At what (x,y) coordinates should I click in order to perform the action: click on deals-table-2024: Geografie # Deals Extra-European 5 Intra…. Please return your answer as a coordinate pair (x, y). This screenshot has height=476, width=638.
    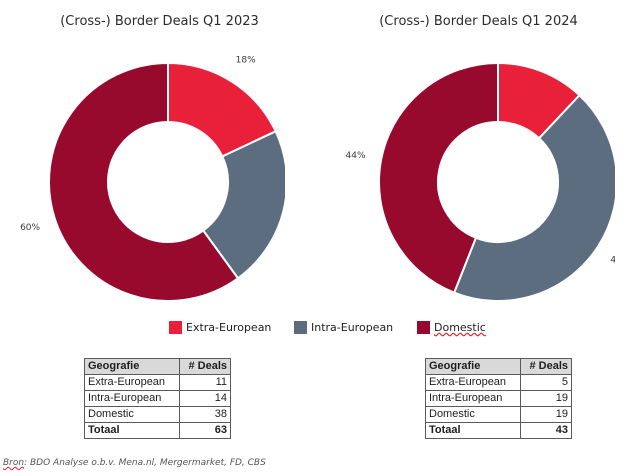
    Looking at the image, I should click on (499, 398).